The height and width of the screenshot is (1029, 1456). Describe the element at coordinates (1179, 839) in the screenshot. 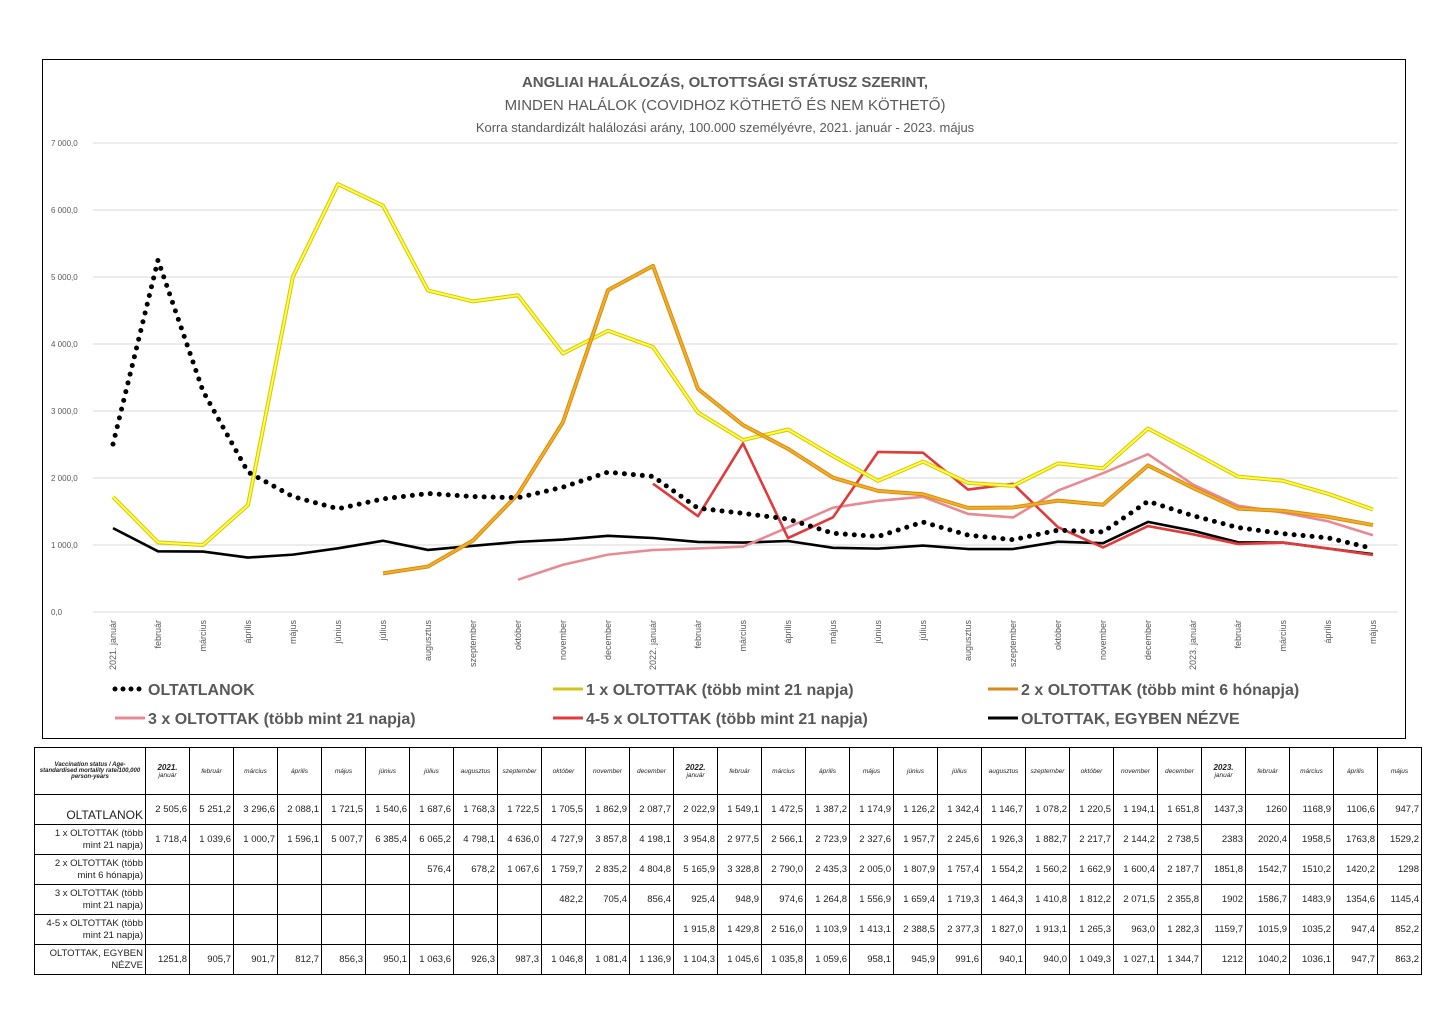

I see `table-cell: 2 738,5` at that location.